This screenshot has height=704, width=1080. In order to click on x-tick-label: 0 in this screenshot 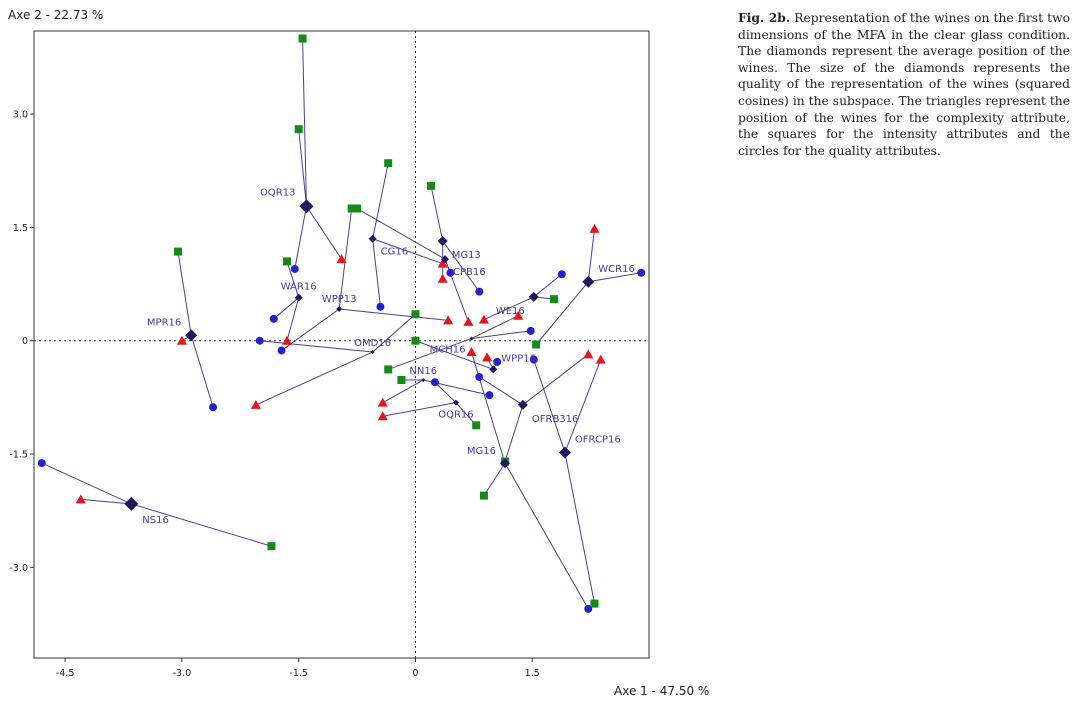, I will do `click(415, 673)`.